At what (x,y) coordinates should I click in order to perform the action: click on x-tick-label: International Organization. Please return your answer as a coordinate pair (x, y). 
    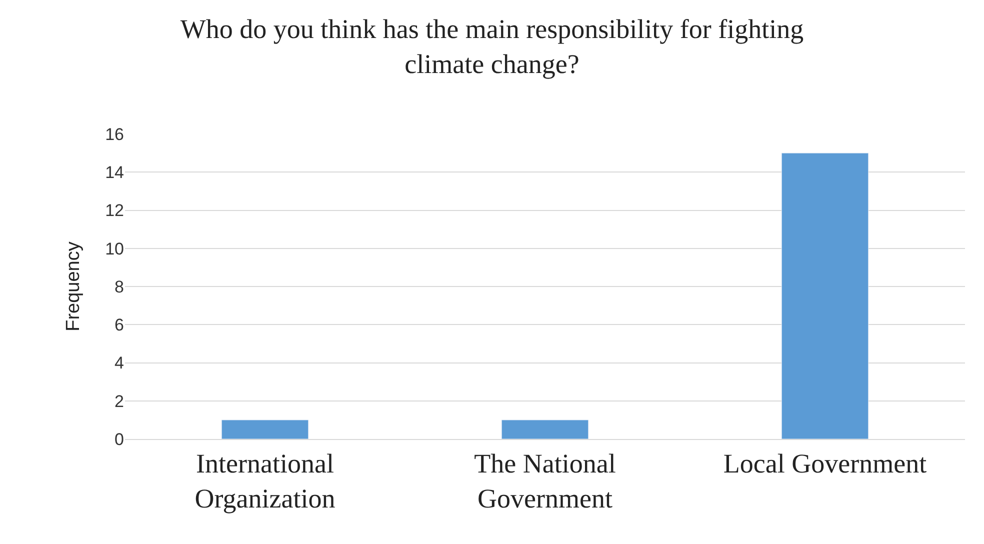
    Looking at the image, I should click on (265, 481).